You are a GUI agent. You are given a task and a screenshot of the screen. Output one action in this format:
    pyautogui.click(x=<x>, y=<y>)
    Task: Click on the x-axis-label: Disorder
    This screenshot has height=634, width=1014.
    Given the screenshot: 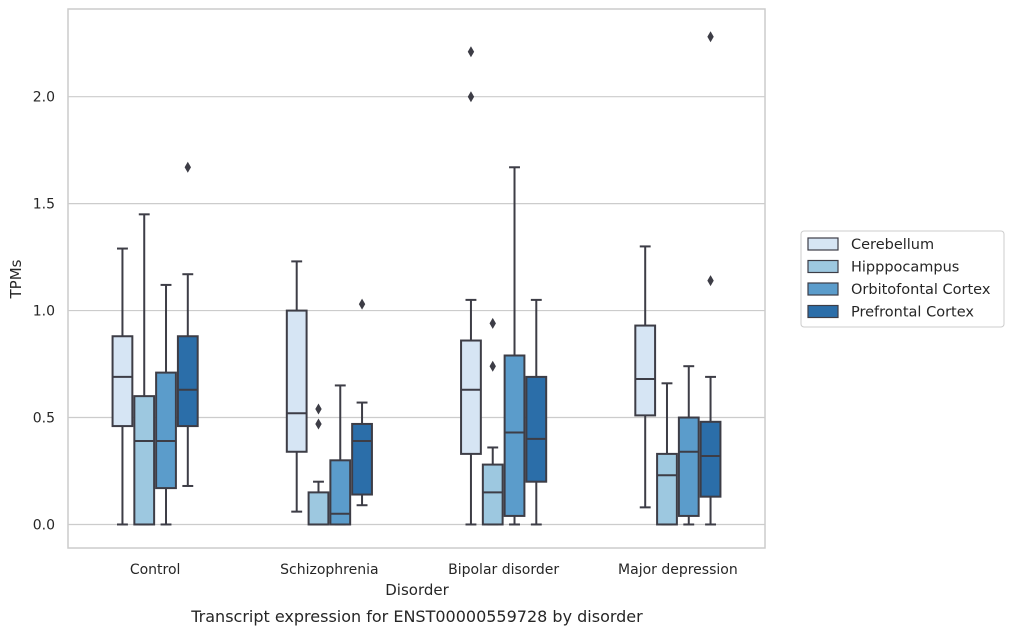 What is the action you would take?
    pyautogui.click(x=417, y=590)
    